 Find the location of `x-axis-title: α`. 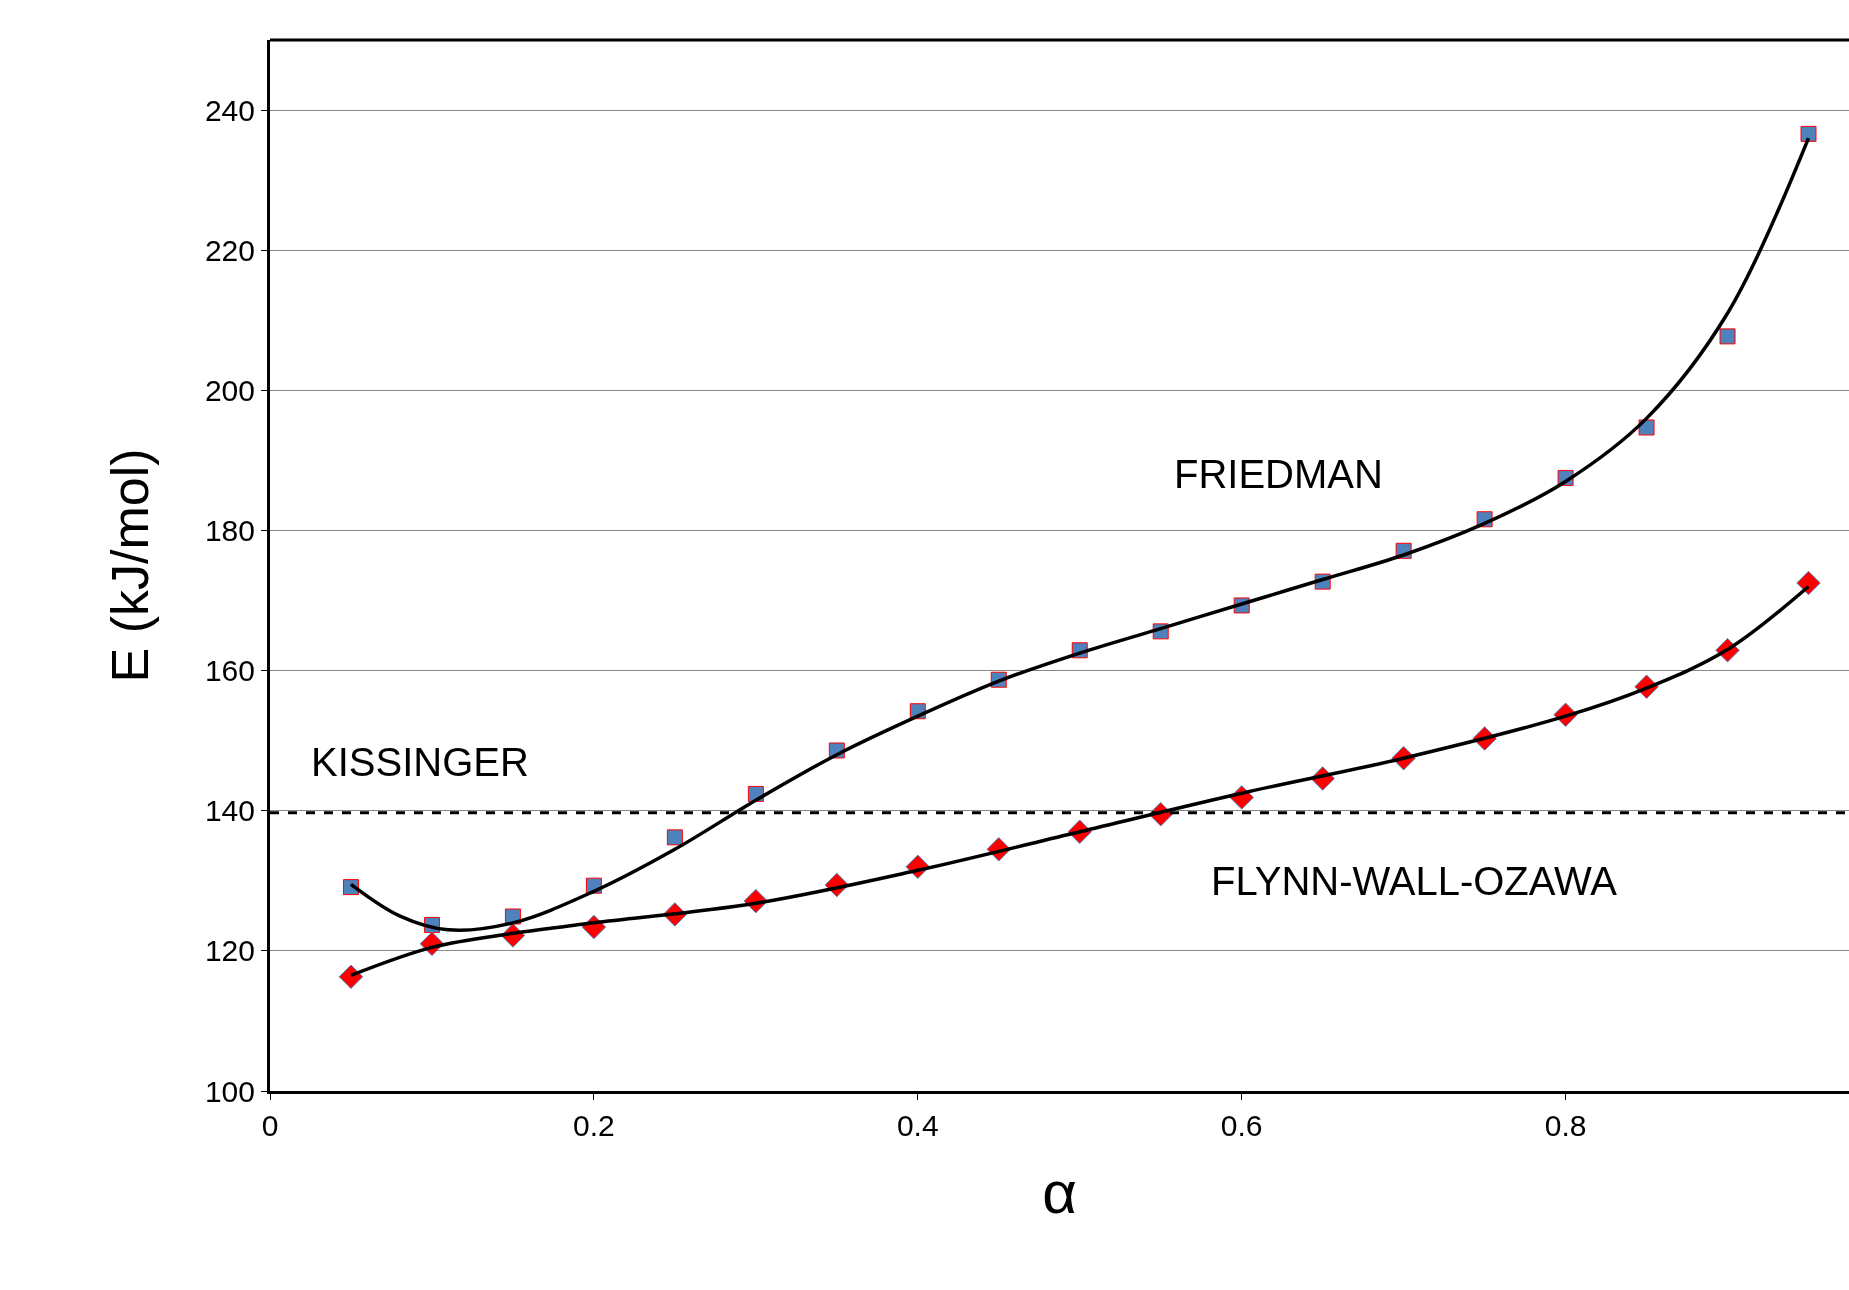

x-axis-title: α is located at coordinates (1059, 1192).